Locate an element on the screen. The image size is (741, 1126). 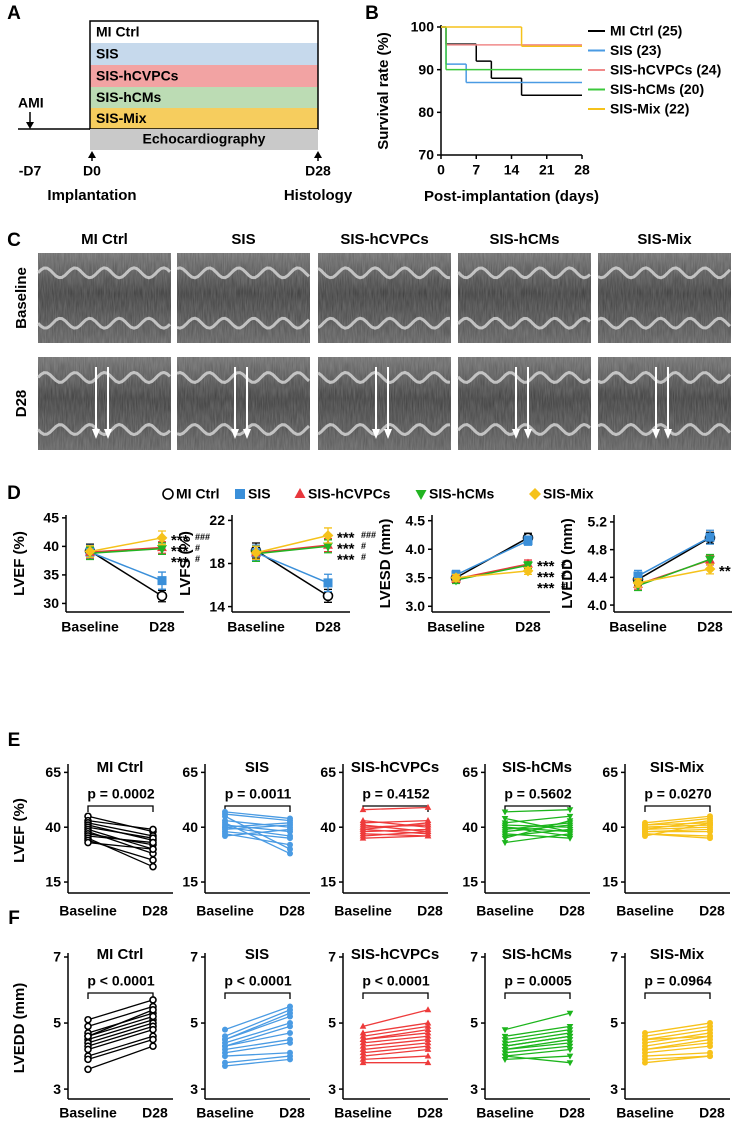
p-value: p = 0.0270 is located at coordinates (678, 794).